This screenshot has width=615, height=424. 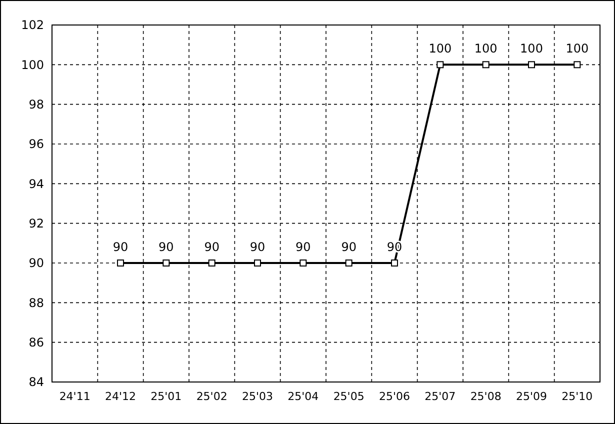 I want to click on y-tick-label: 102, so click(x=32, y=25).